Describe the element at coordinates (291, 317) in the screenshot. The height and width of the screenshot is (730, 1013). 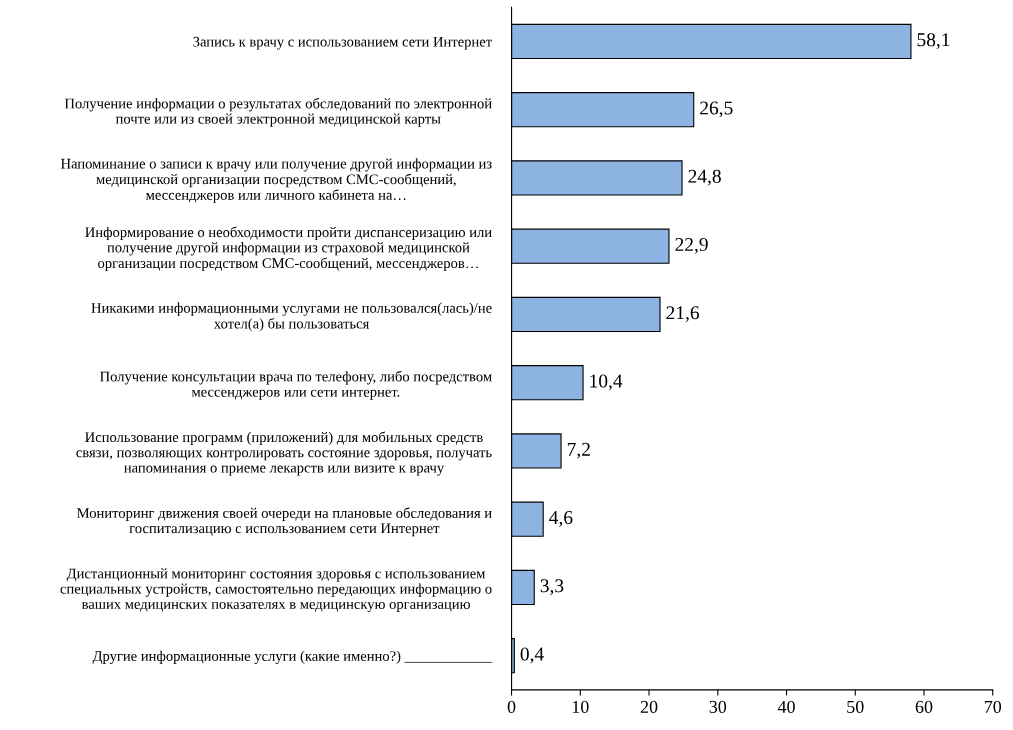
I see `y-tick-label: Никакими информационными услугами не пользовался(лась)/не хотел(а) бы пользоваться` at that location.